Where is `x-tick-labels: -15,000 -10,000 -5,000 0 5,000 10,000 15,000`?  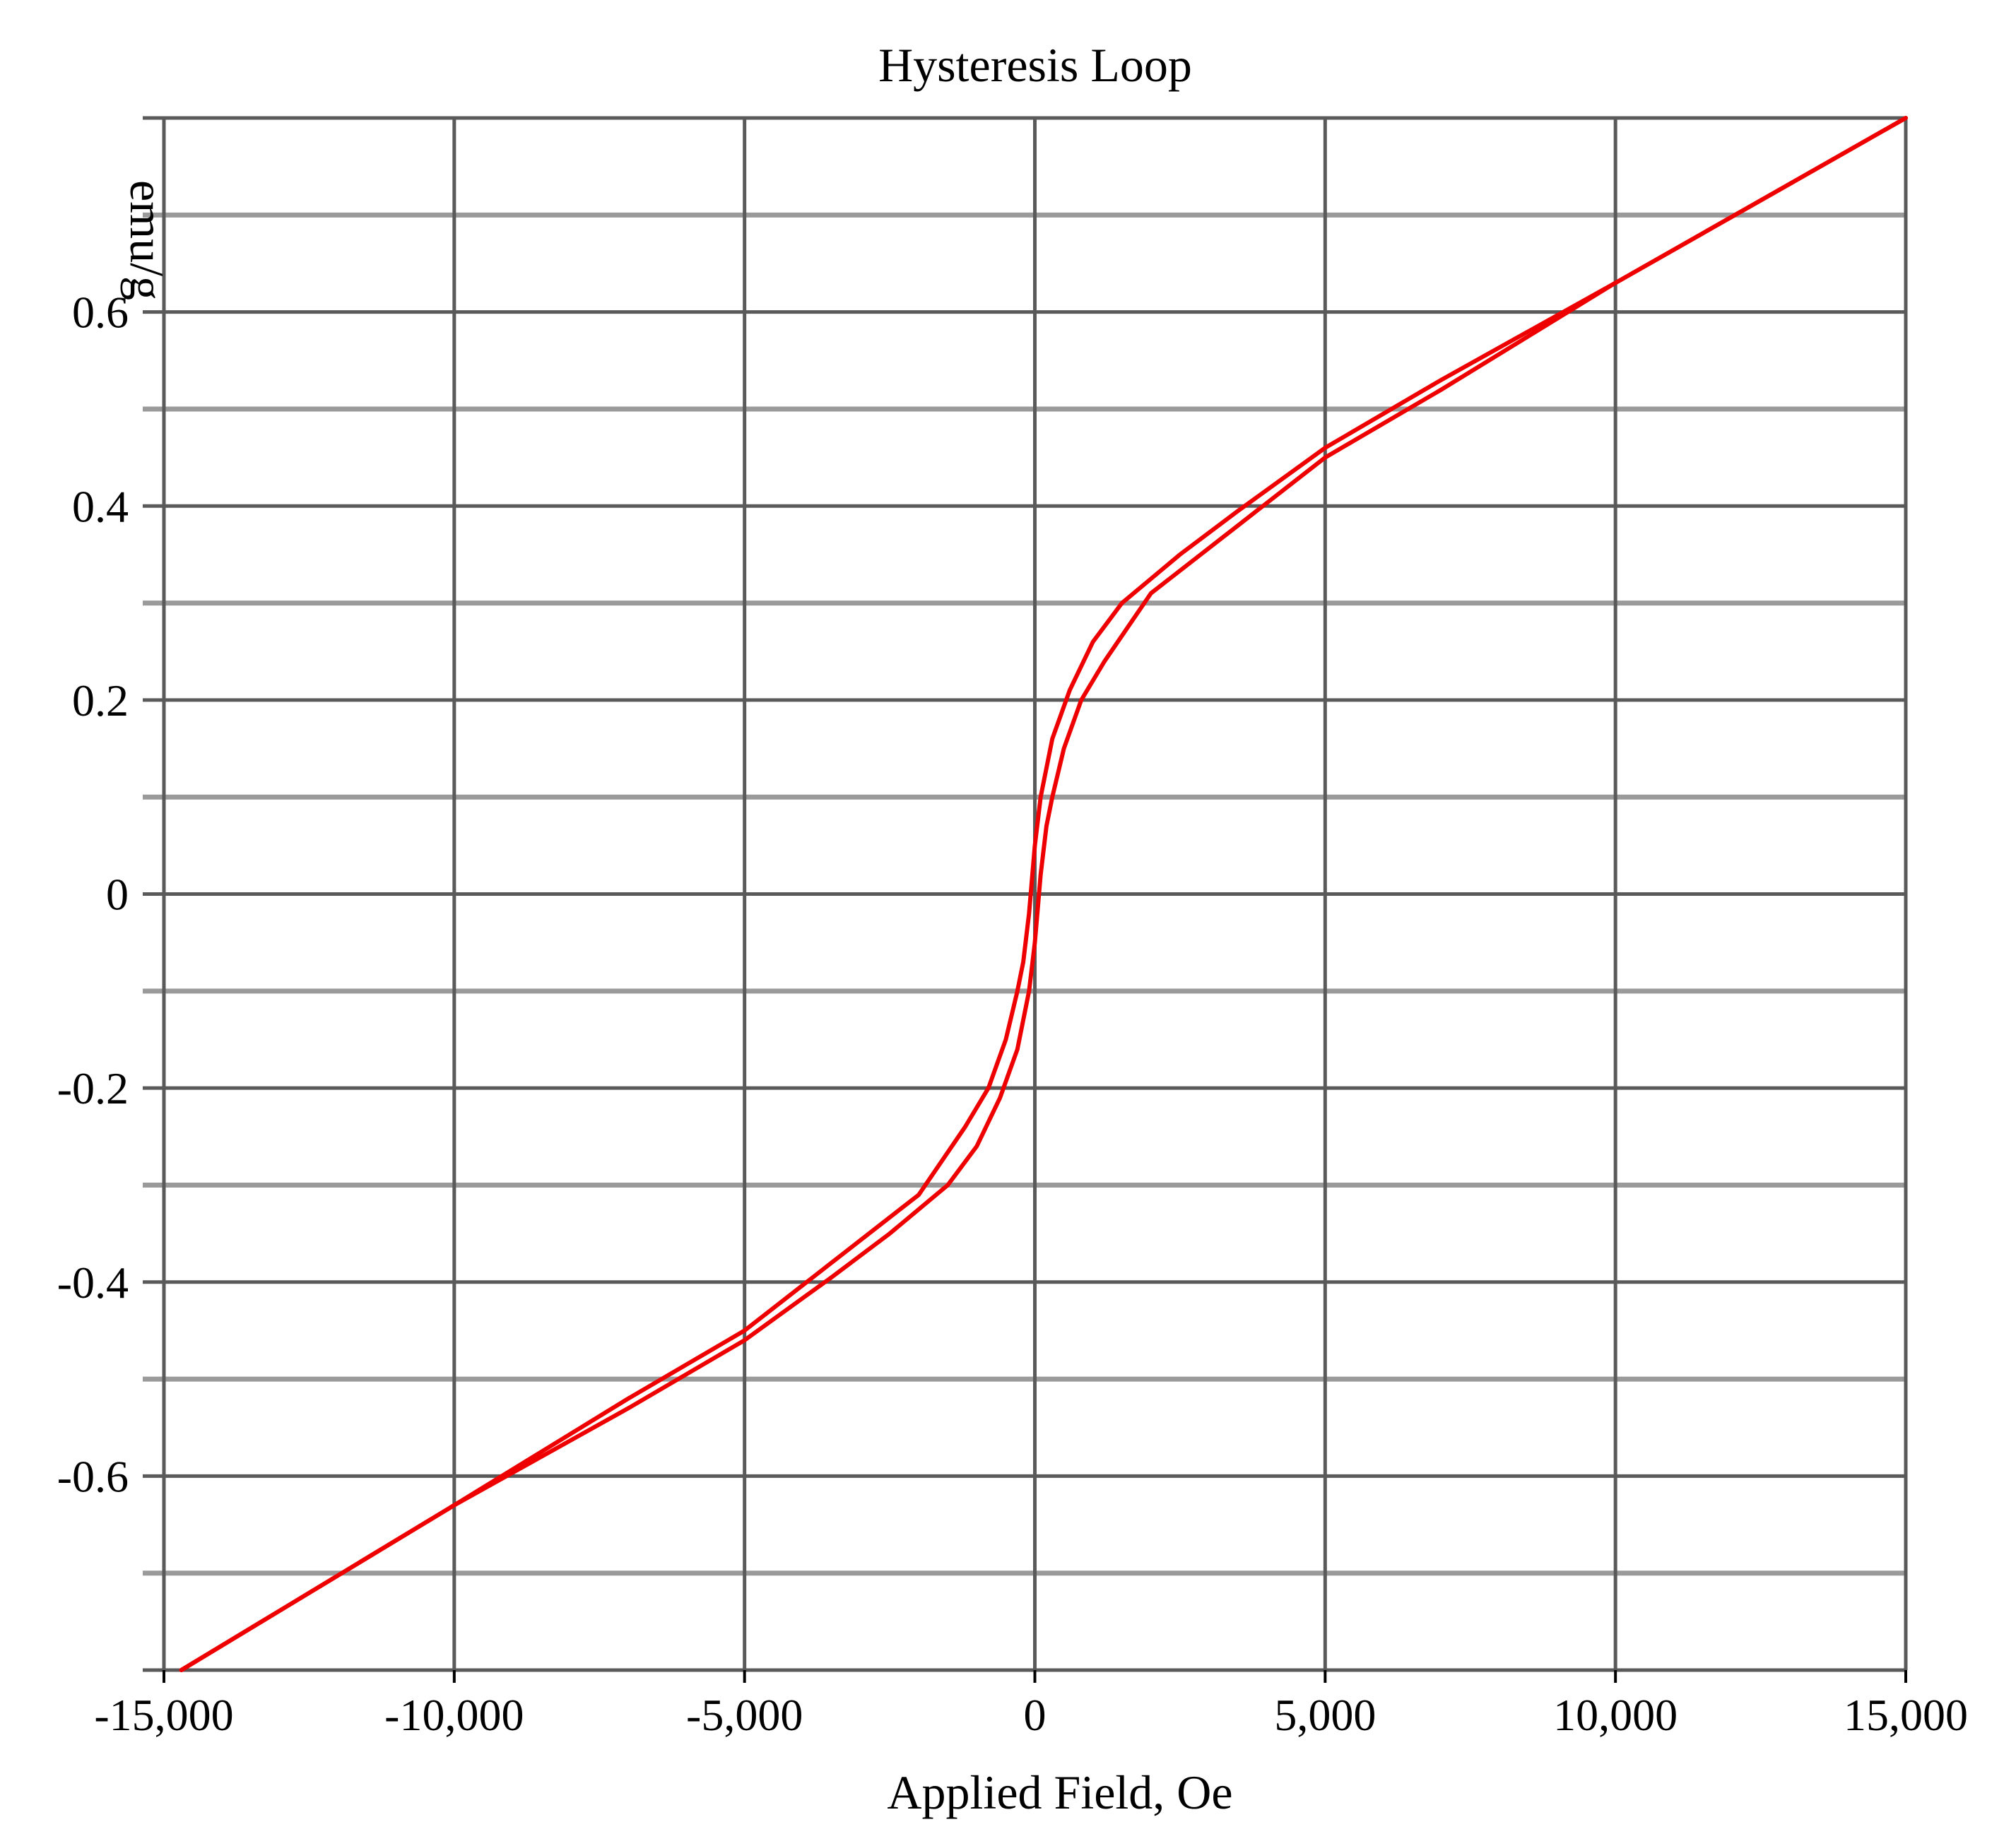 x-tick-labels: -15,000 -10,000 -5,000 0 5,000 10,000 15,000 is located at coordinates (1031, 1715).